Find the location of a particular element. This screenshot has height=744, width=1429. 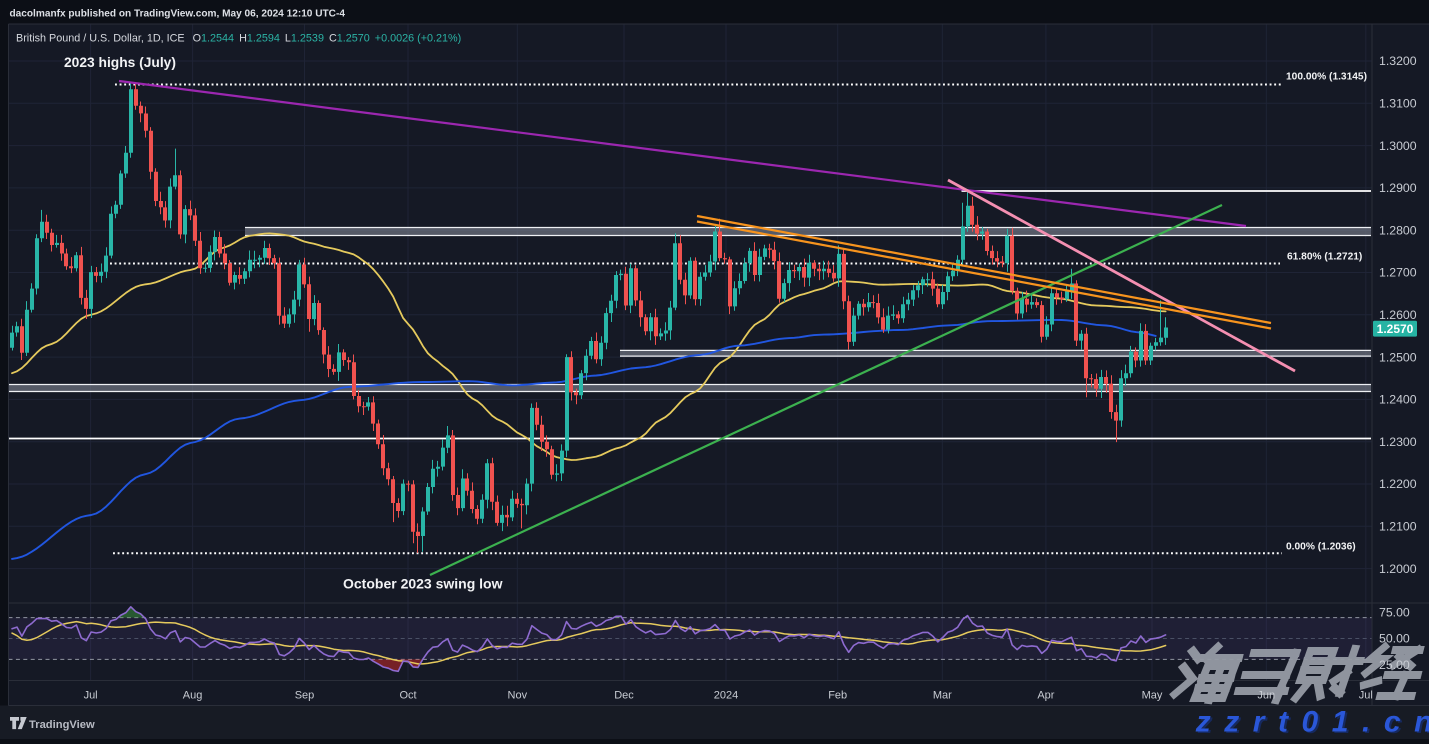

svg-text: 1.3000 is located at coordinates (1398, 146).